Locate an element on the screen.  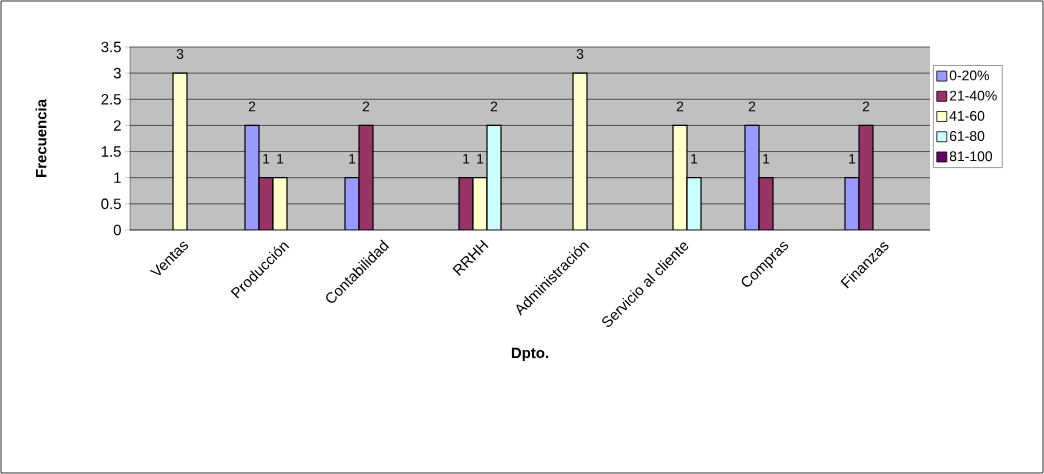
x-axis-title: Dpto. is located at coordinates (530, 354).